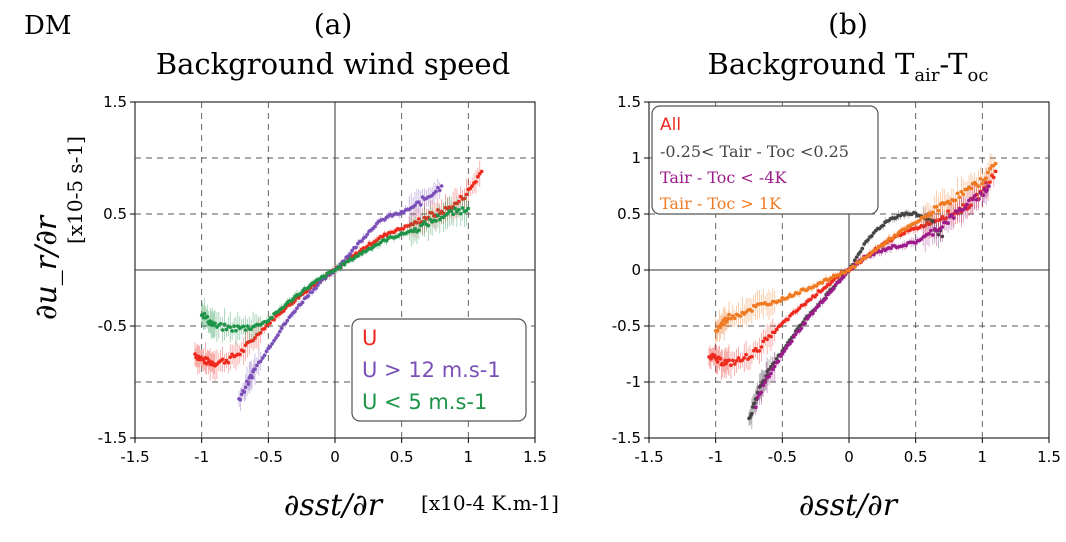 The width and height of the screenshot is (1066, 542). I want to click on legend-a-item-u-high: U > 12 m.s-1, so click(431, 370).